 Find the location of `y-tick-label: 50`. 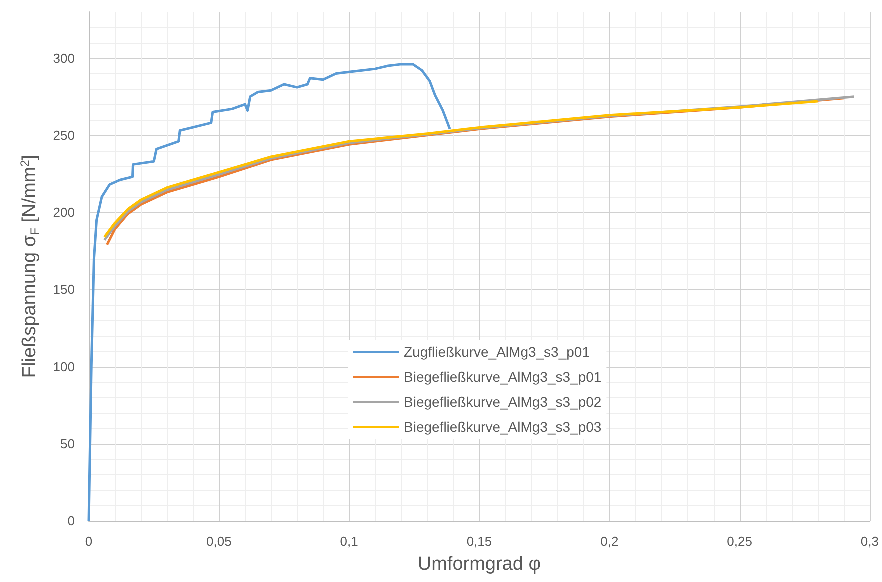

y-tick-label: 50 is located at coordinates (67, 444).